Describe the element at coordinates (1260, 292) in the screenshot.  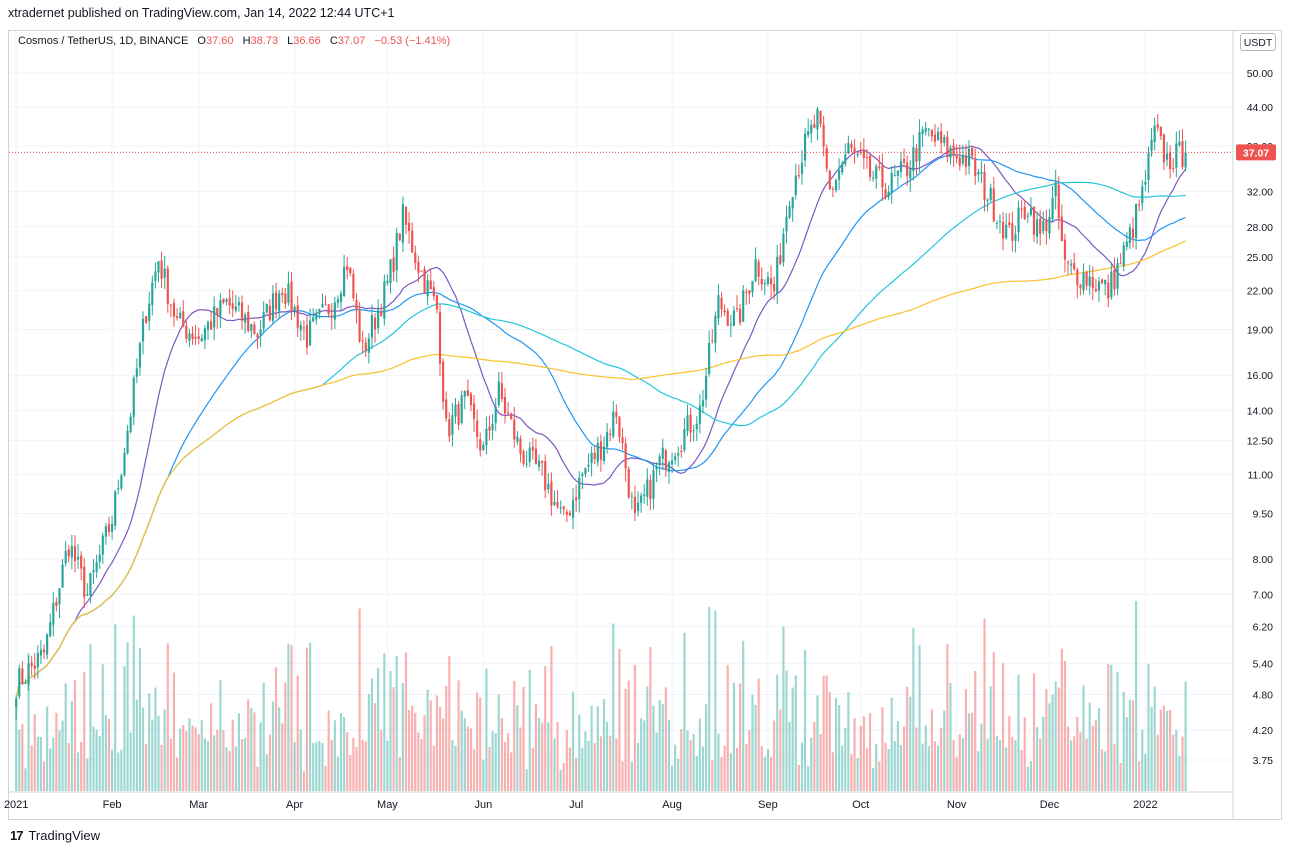
I see `y-tick-label: 22.00` at that location.